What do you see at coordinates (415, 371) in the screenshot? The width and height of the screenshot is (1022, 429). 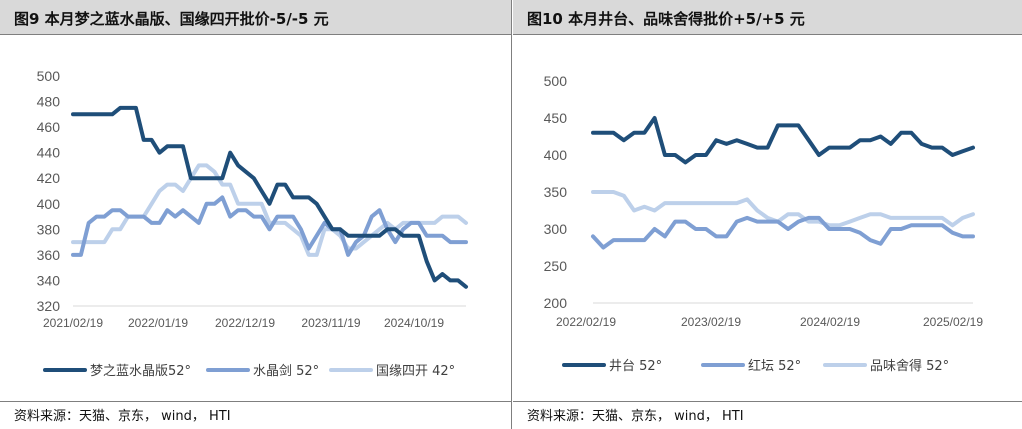 I see `legend-label: 国缘四开 42°` at bounding box center [415, 371].